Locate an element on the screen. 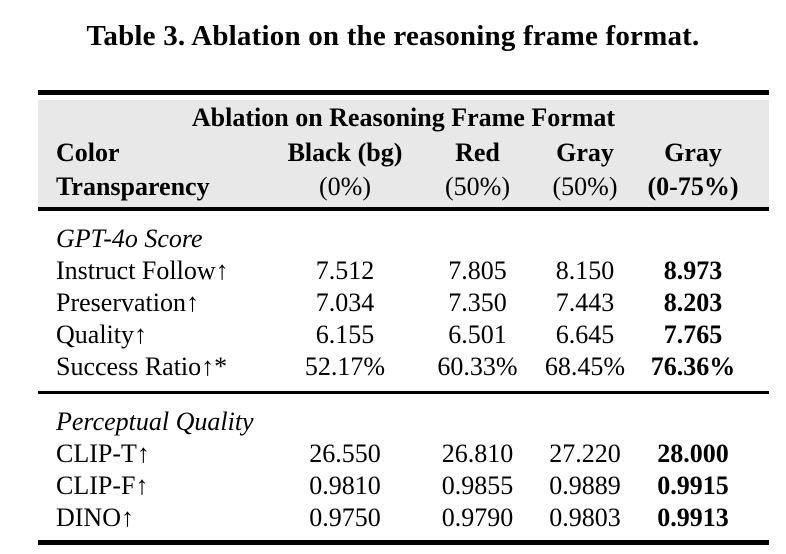 Image resolution: width=786 pixels, height=554 pixels. value-cell: 0.9803 is located at coordinates (585, 517).